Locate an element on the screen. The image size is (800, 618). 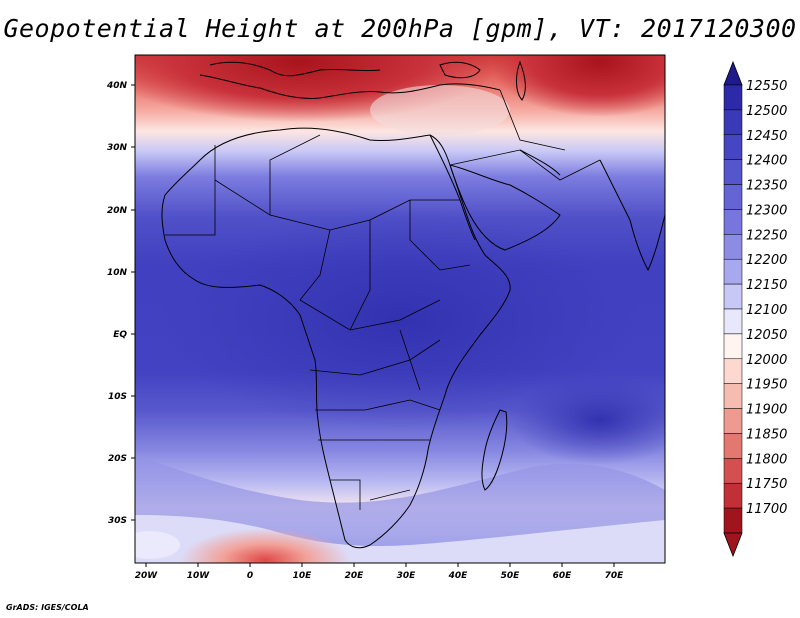
colorbar-label: 11900 is located at coordinates (766, 410).